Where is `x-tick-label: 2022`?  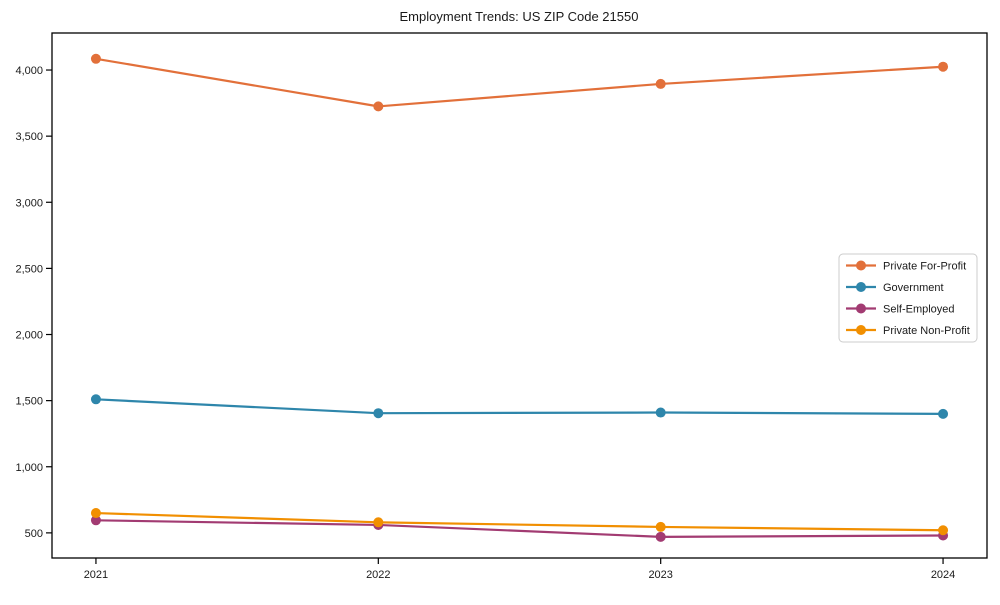
x-tick-label: 2022 is located at coordinates (378, 575).